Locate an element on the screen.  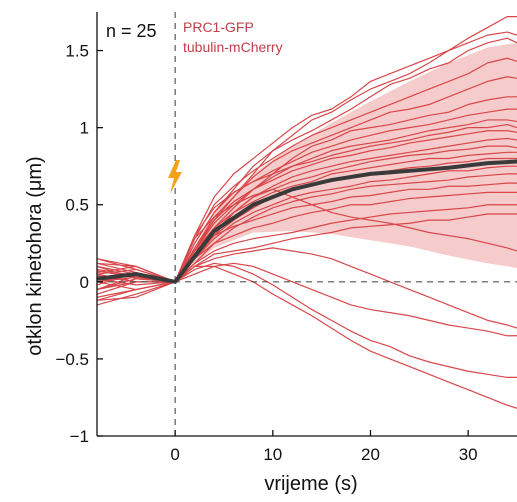
y-tick-label: 0.5 is located at coordinates (77, 205).